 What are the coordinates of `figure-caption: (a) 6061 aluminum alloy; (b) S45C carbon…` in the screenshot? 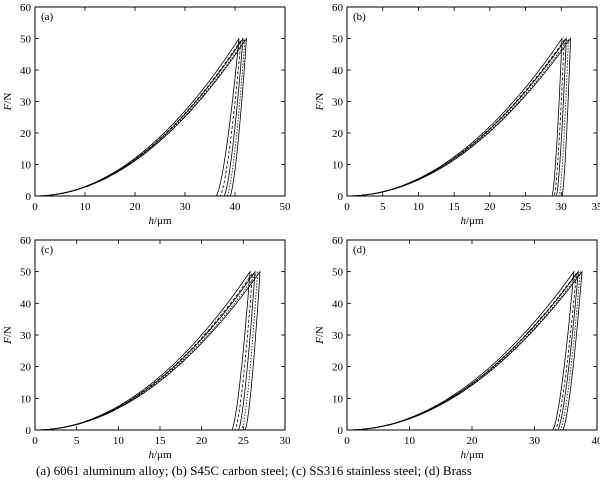 It's located at (254, 470).